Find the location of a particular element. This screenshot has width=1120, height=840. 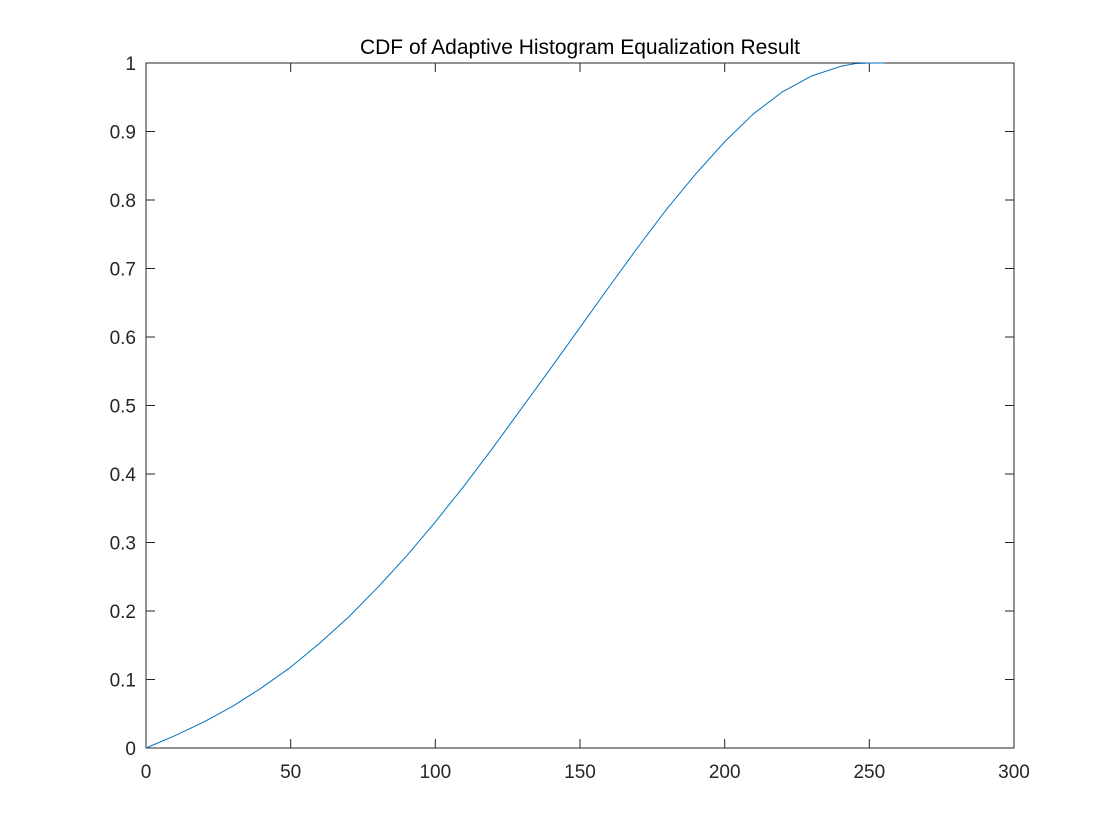

x-tick-label: 150 is located at coordinates (580, 772).